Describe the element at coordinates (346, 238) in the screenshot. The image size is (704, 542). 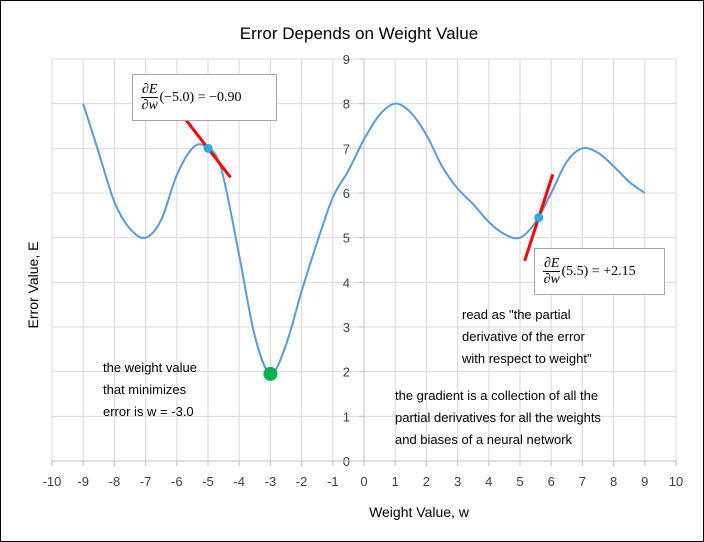
I see `y-tick-label: 5` at that location.